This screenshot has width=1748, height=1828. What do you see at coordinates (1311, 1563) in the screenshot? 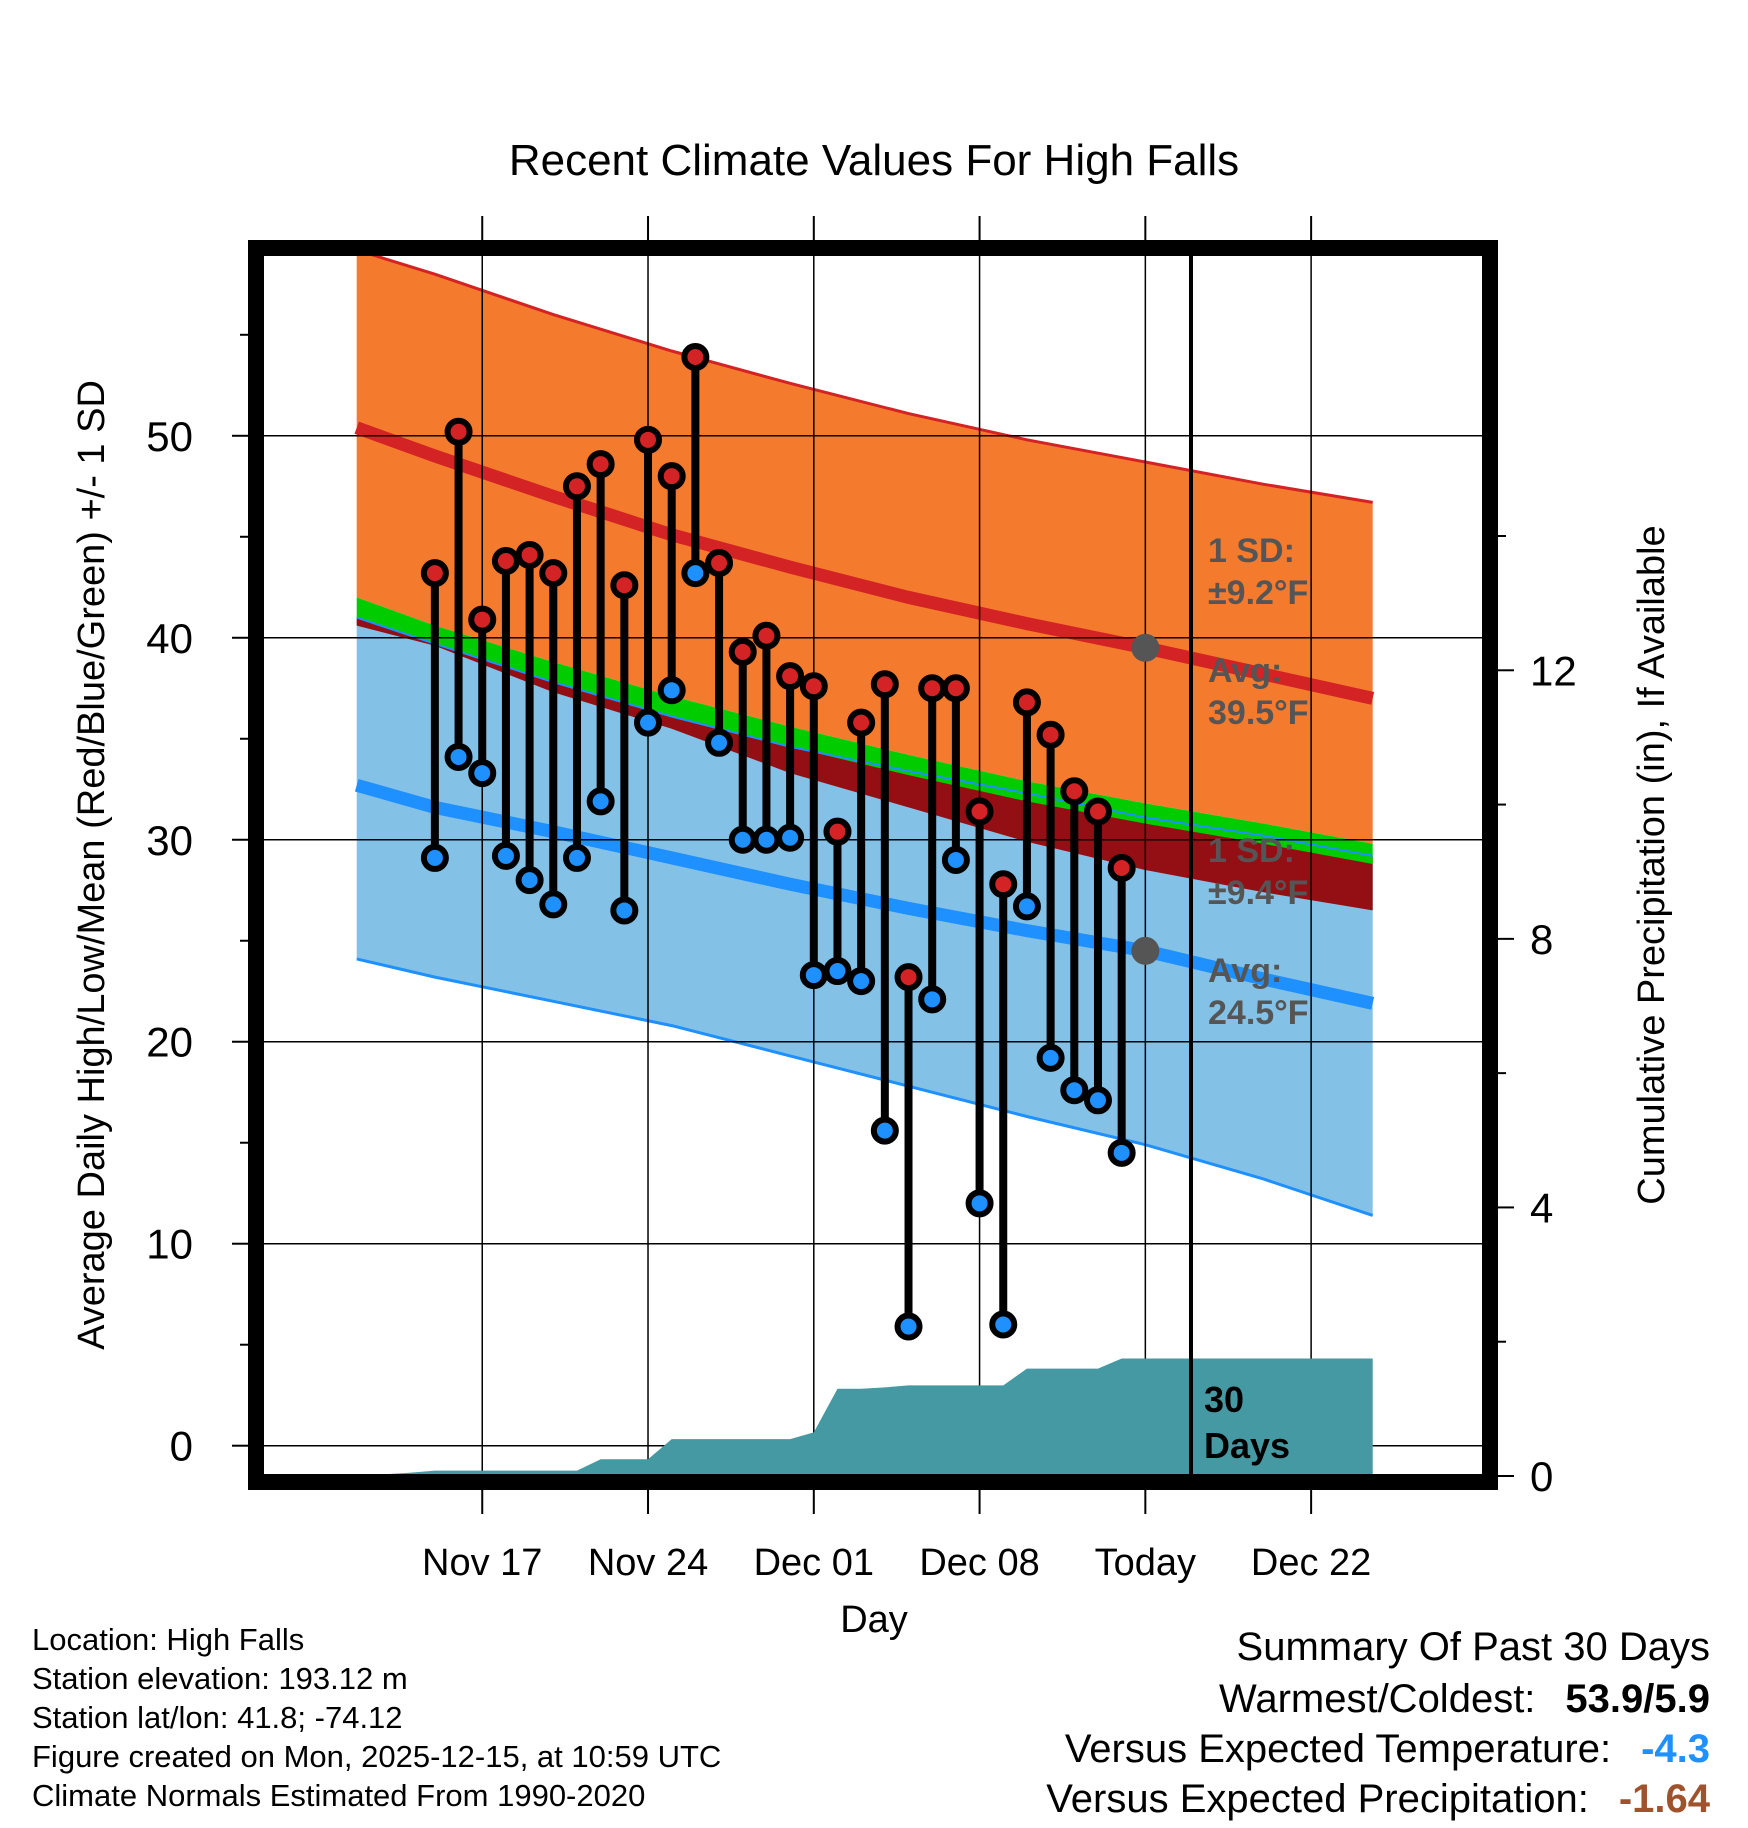
I see `x-tick-label: Dec 22` at bounding box center [1311, 1563].